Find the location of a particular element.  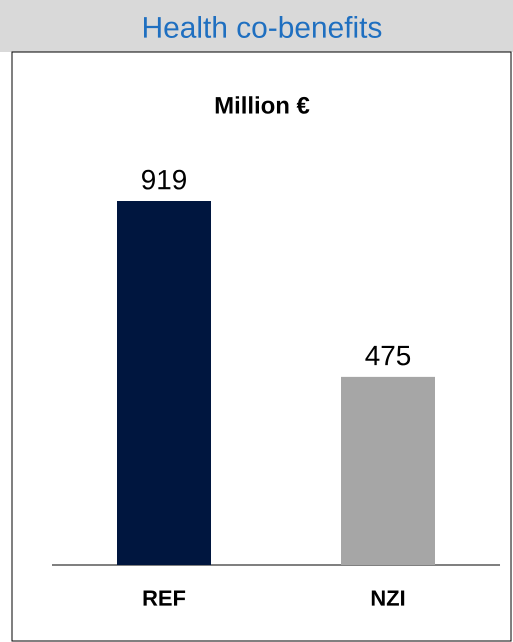

chart-subtitle: Million € is located at coordinates (263, 105).